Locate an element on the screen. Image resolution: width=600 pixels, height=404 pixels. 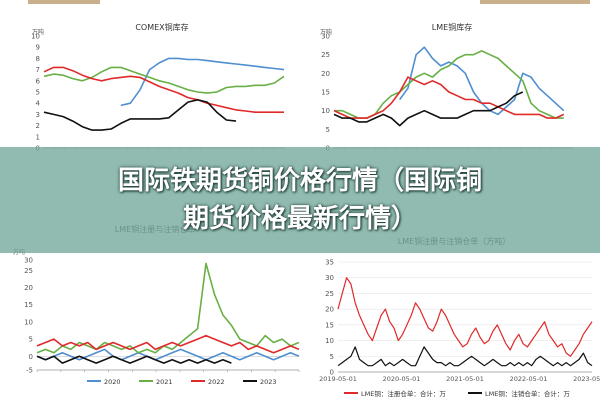
chart-title: LME铜库存 is located at coordinates (452, 27).